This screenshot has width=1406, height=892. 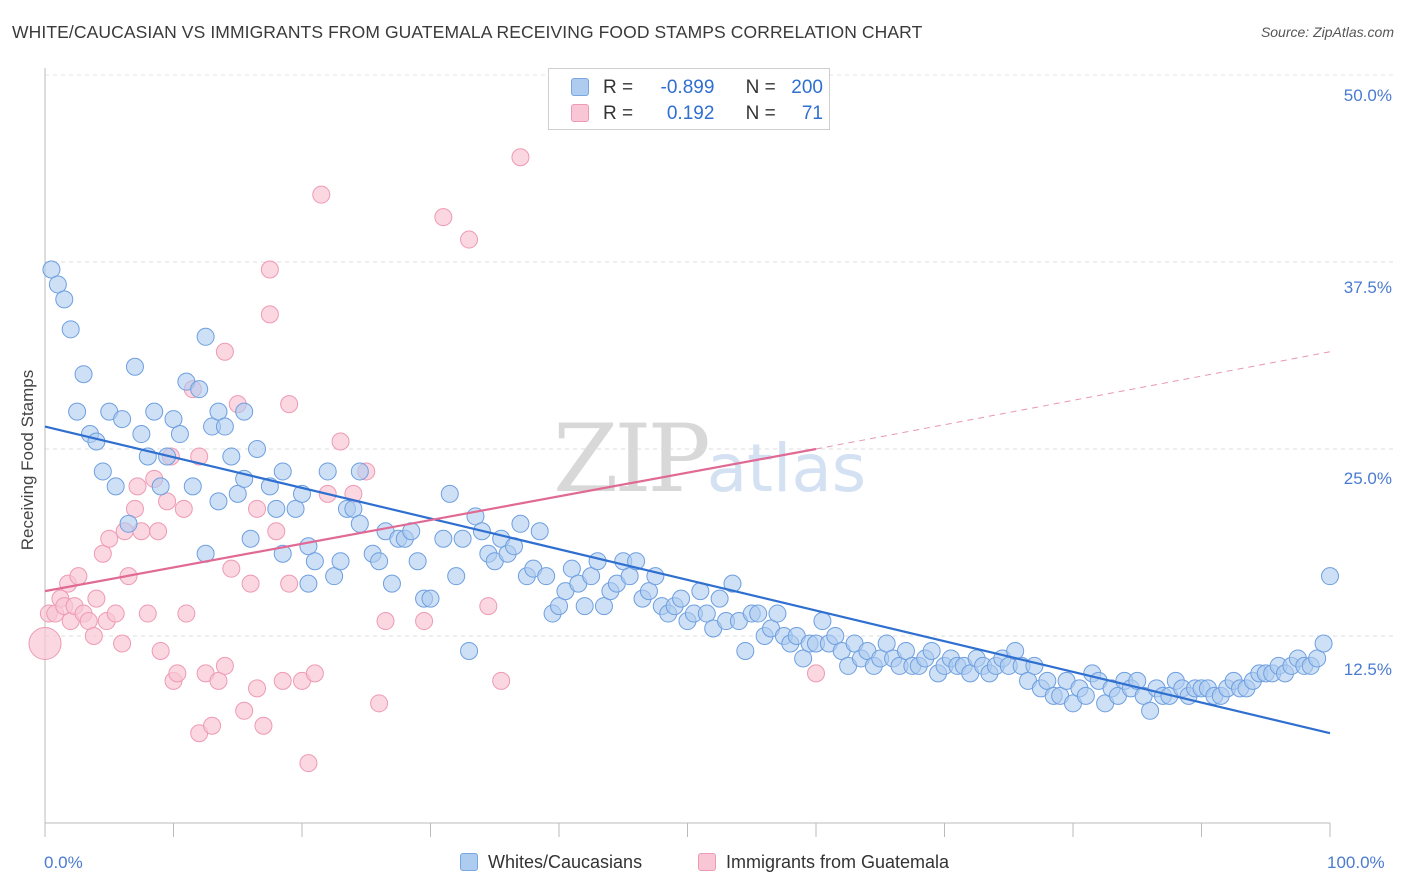 What do you see at coordinates (786, 468) in the screenshot?
I see `watermark-atlas: atlas` at bounding box center [786, 468].